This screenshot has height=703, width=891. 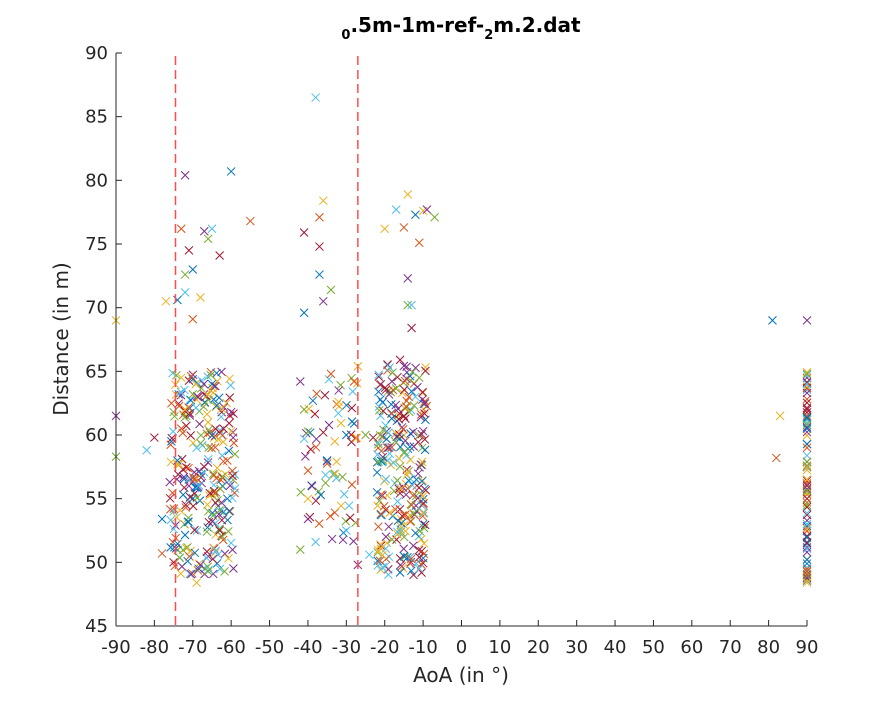 I want to click on y-tick-label: 75, so click(x=96, y=244).